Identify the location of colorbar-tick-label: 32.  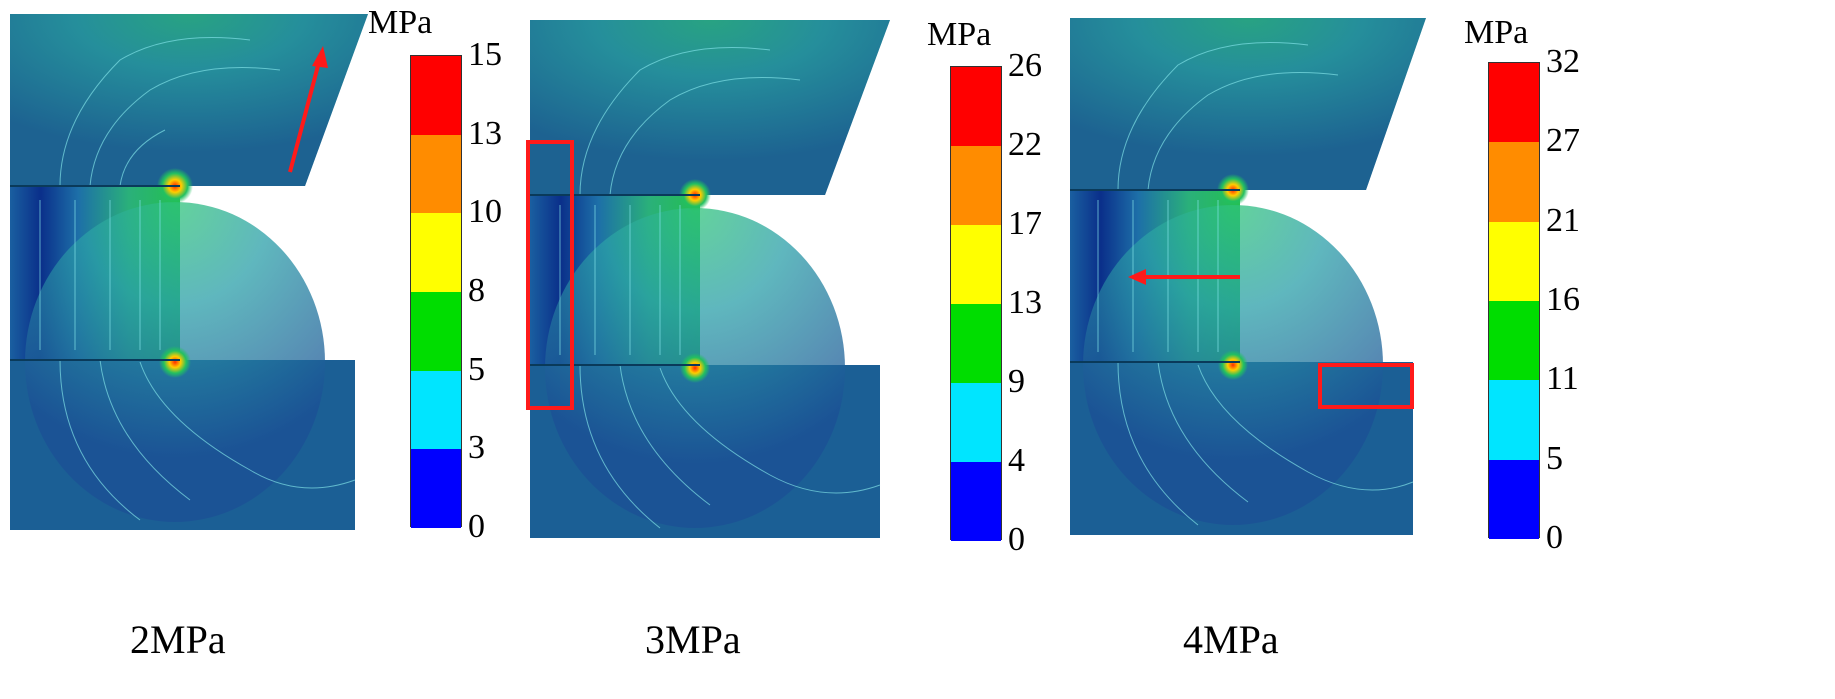
(1563, 61).